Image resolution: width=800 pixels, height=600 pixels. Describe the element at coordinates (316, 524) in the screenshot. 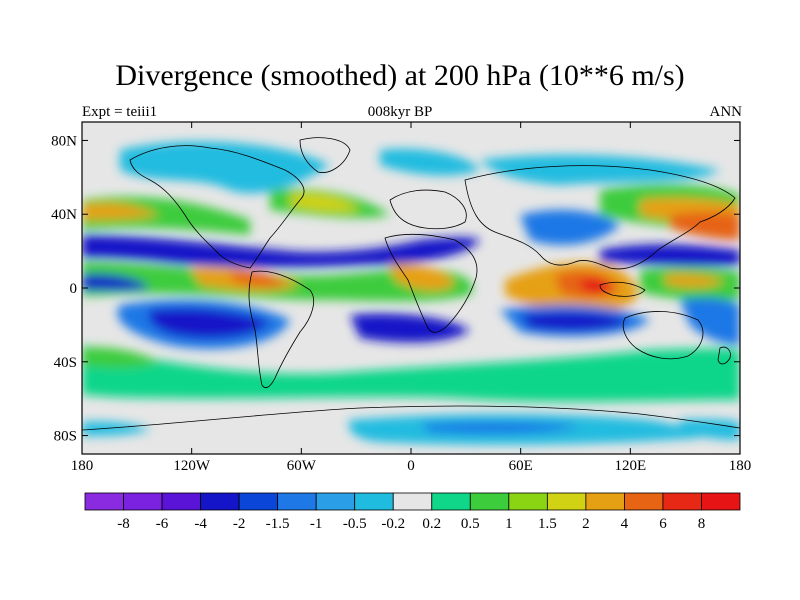

I see `colorbar-label: -1` at that location.